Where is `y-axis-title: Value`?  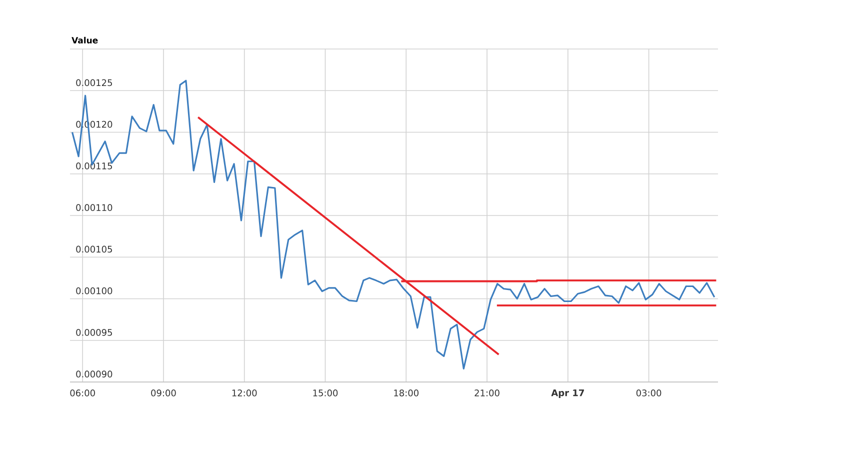 y-axis-title: Value is located at coordinates (85, 40).